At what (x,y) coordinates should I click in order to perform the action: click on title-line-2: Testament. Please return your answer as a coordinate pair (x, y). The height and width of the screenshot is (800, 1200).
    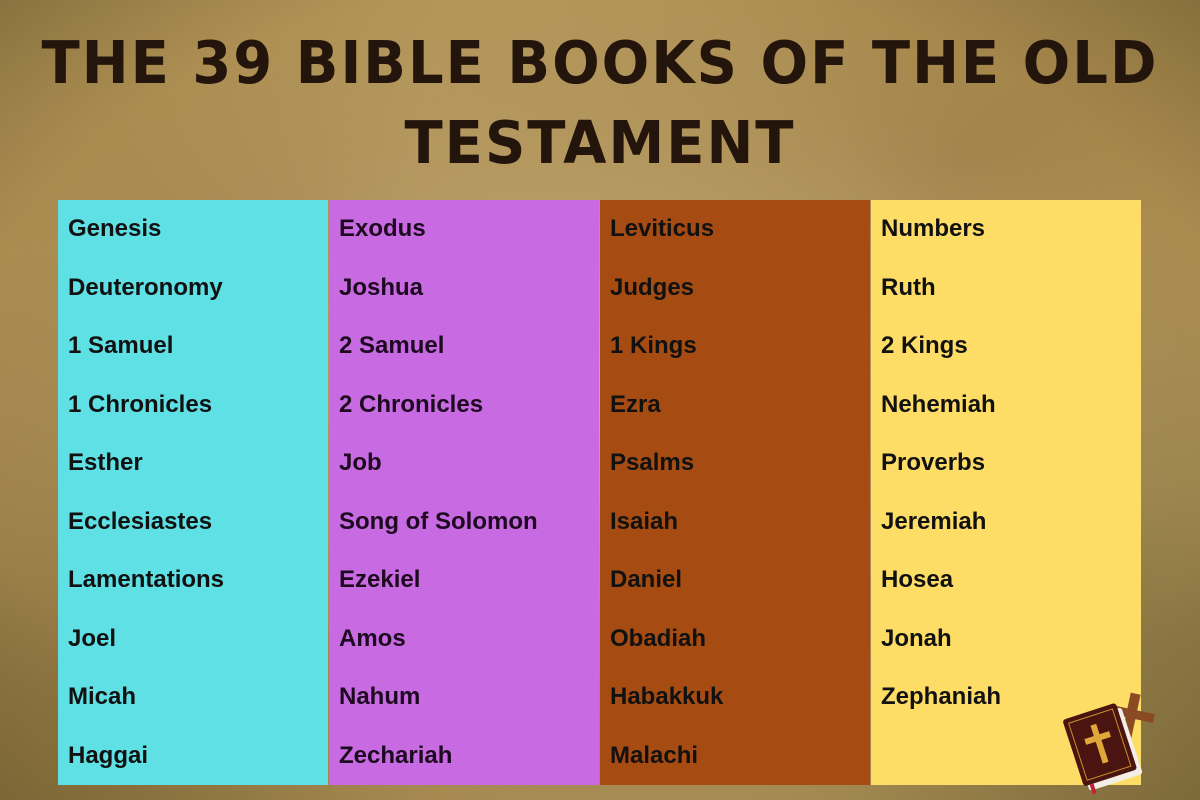
    Looking at the image, I should click on (600, 143).